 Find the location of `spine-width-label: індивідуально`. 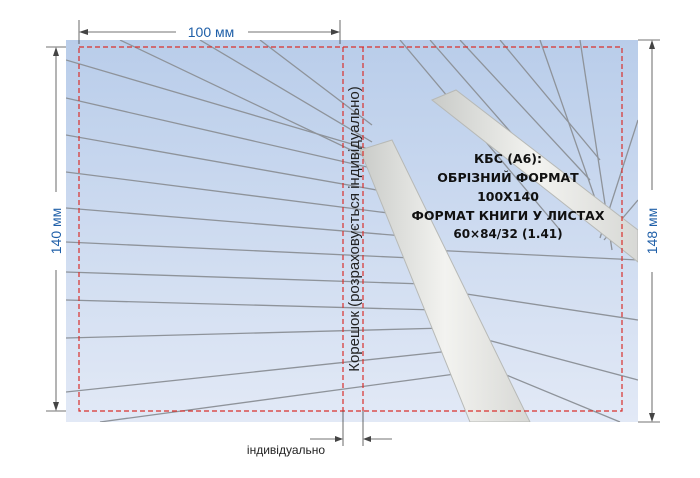

spine-width-label: індивідуально is located at coordinates (286, 450).